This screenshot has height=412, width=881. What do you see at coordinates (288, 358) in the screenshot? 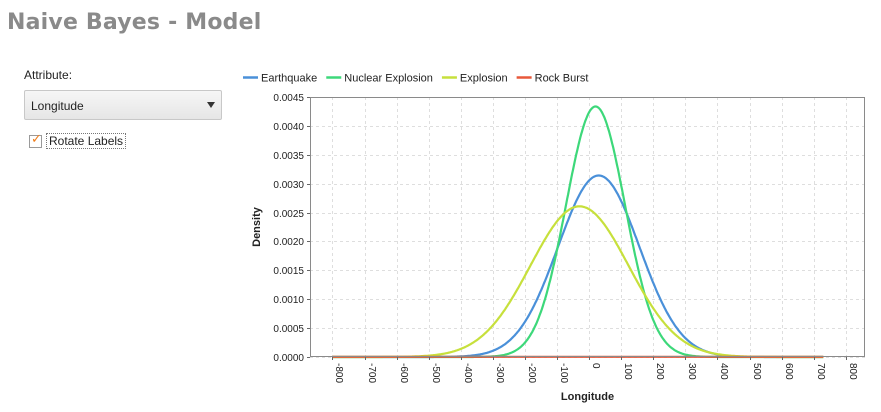
I see `y-tick-label: 0.0000` at bounding box center [288, 358].